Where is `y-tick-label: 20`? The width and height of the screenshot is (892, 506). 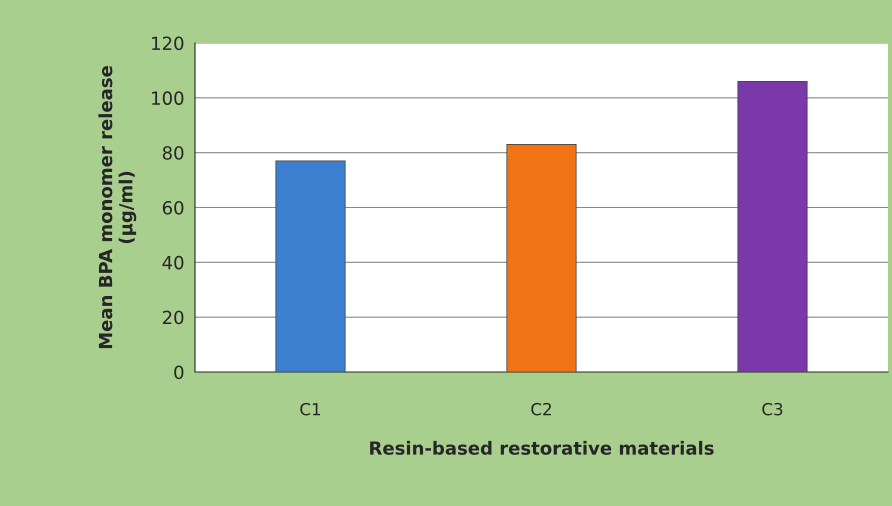
y-tick-label: 20 is located at coordinates (173, 317).